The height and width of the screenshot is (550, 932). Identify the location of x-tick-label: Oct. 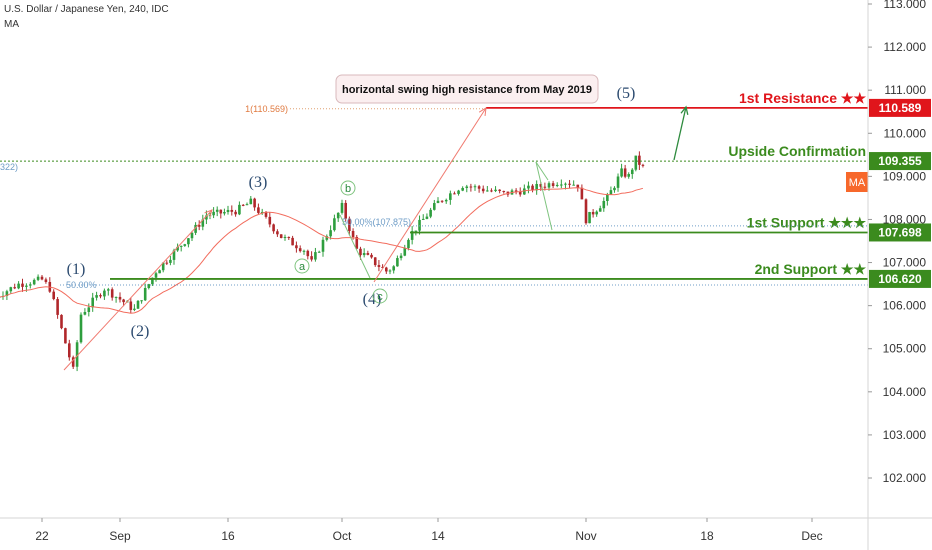
(342, 536).